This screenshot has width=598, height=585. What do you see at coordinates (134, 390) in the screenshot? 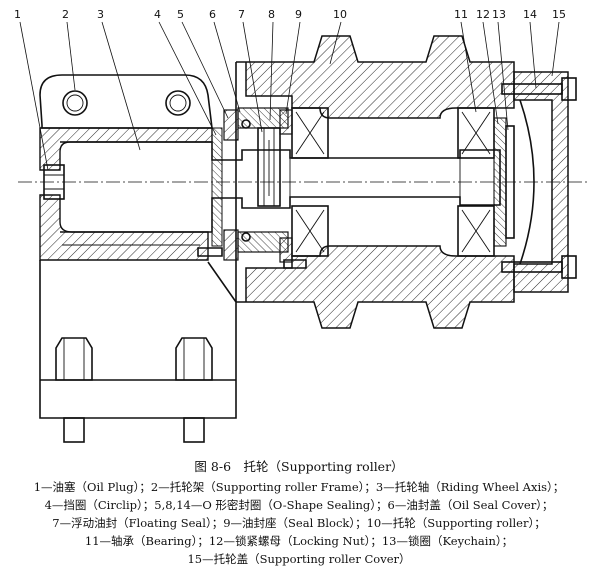
I see `base-mounting-bolts` at bounding box center [134, 390].